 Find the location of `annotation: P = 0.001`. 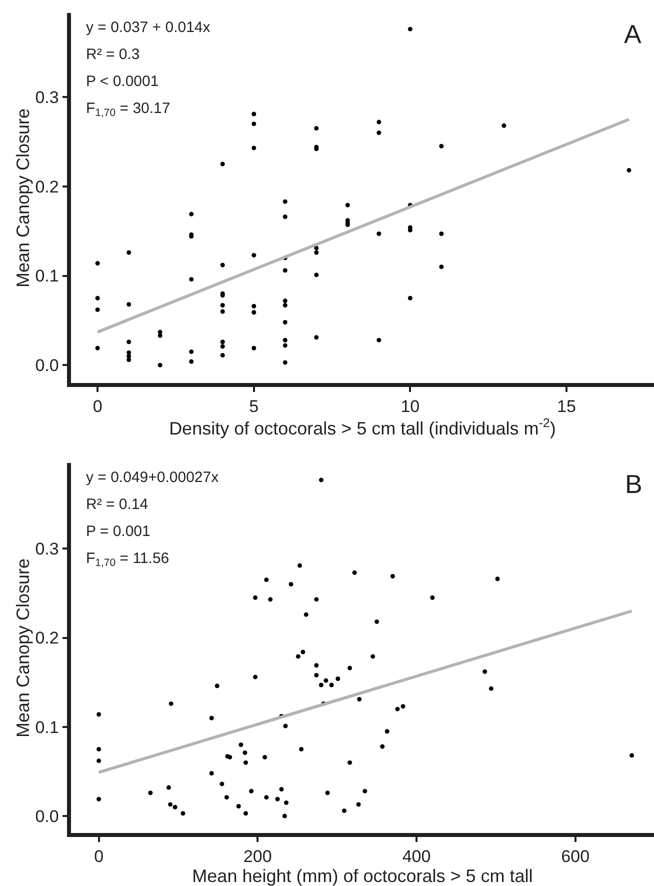

annotation: P = 0.001 is located at coordinates (118, 531).